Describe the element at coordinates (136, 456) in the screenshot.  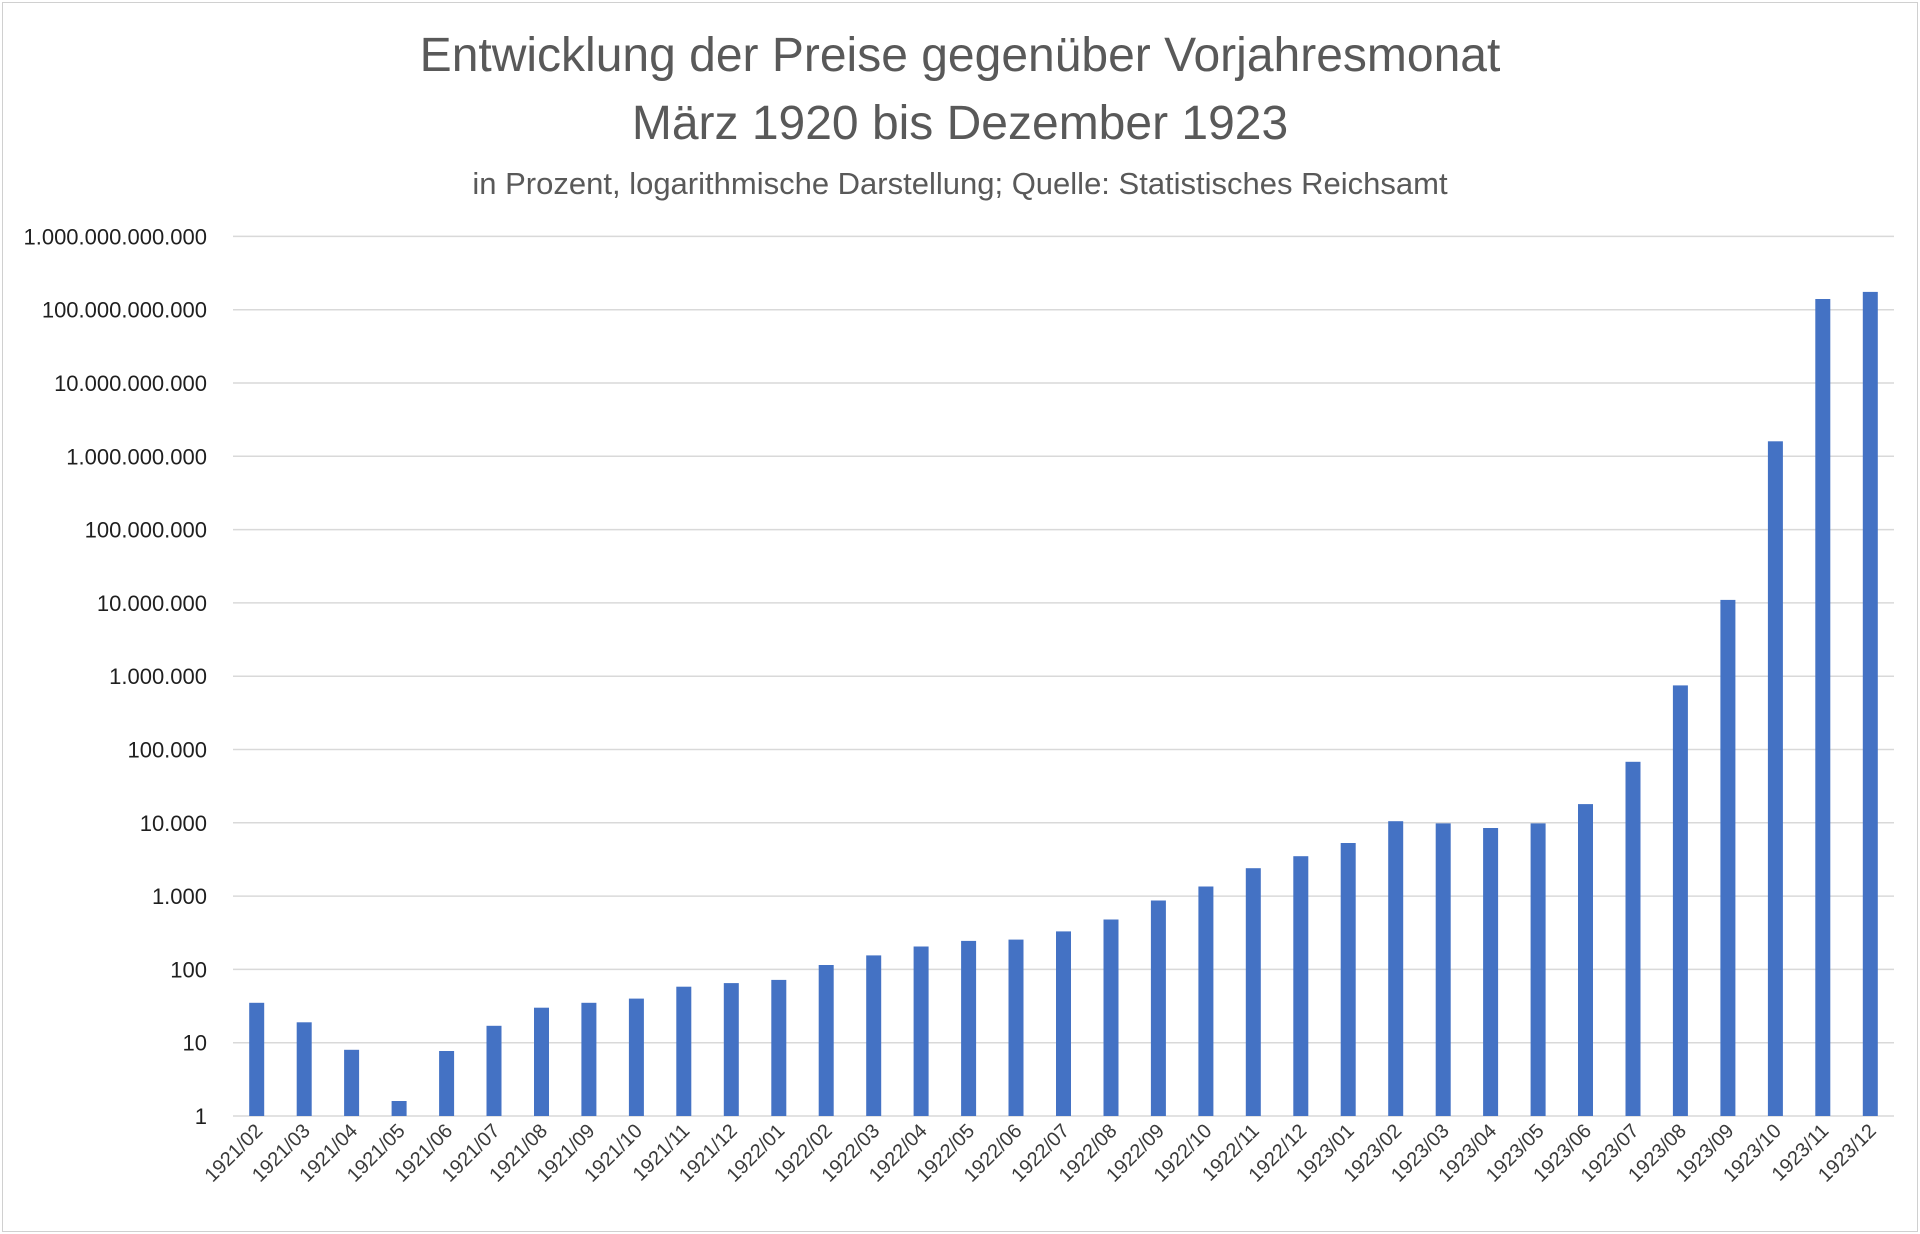
I see `y-tick-label: 1.000.000.000` at that location.